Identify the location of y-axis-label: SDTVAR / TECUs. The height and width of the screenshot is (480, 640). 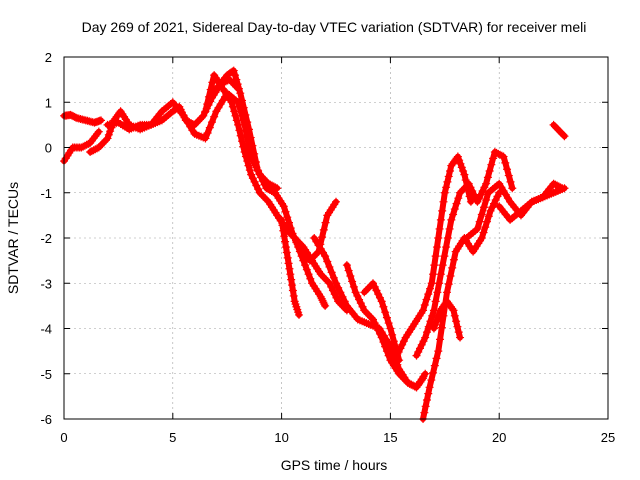
(13, 238).